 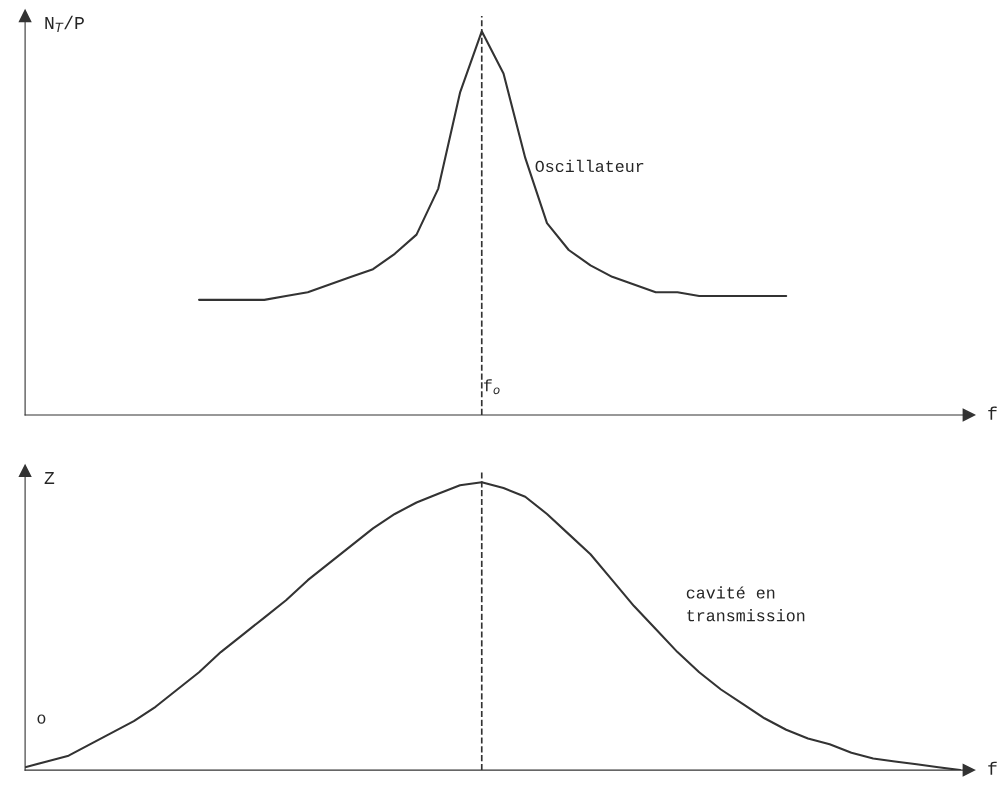 What do you see at coordinates (41, 719) in the screenshot?
I see `annotation: o` at bounding box center [41, 719].